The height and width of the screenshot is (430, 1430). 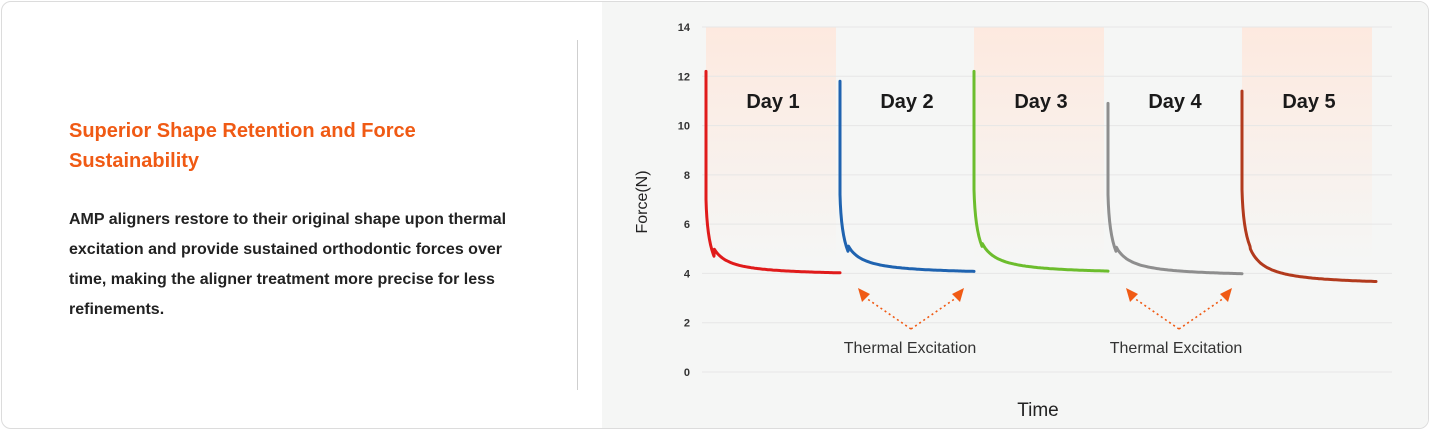 I want to click on day-label-1: Day 1, so click(x=772, y=102).